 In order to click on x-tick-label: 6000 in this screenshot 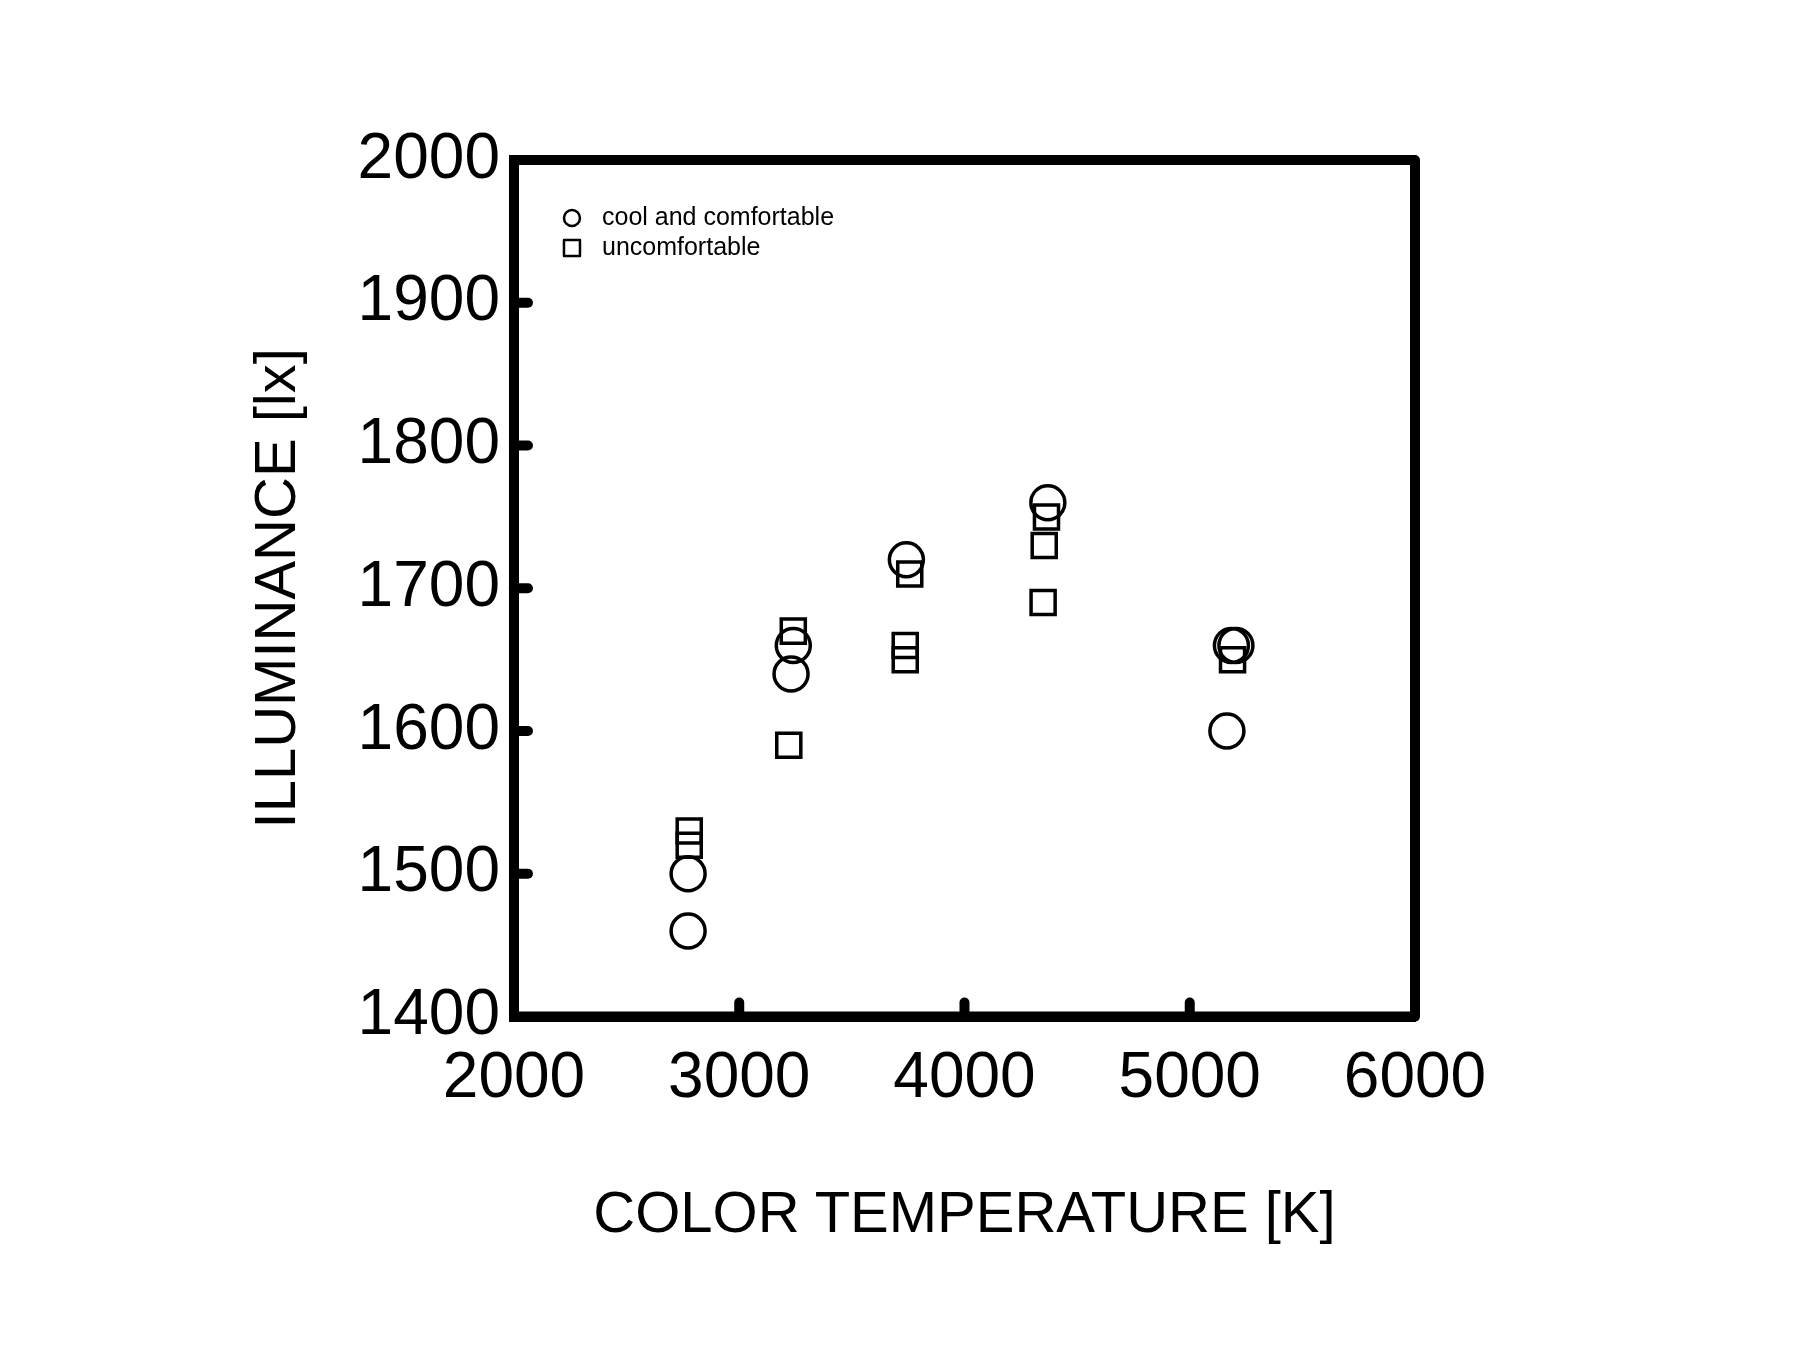, I will do `click(1415, 1074)`.